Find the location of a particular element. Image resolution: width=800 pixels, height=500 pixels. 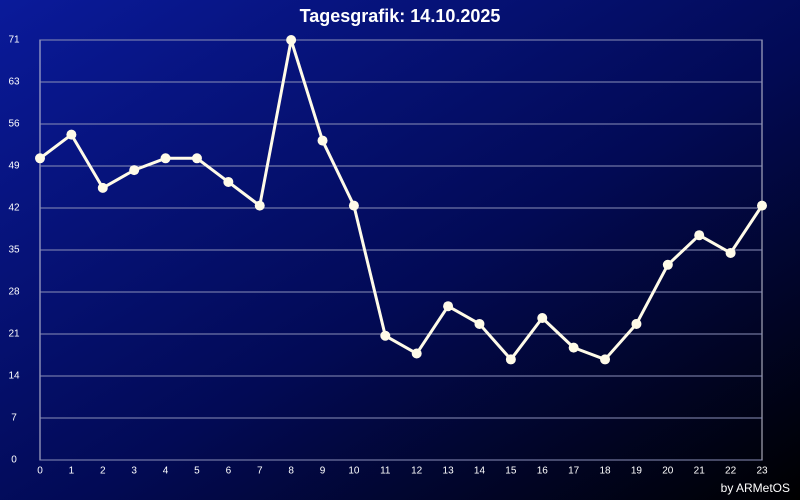

x-tick-label: 15 is located at coordinates (511, 471).